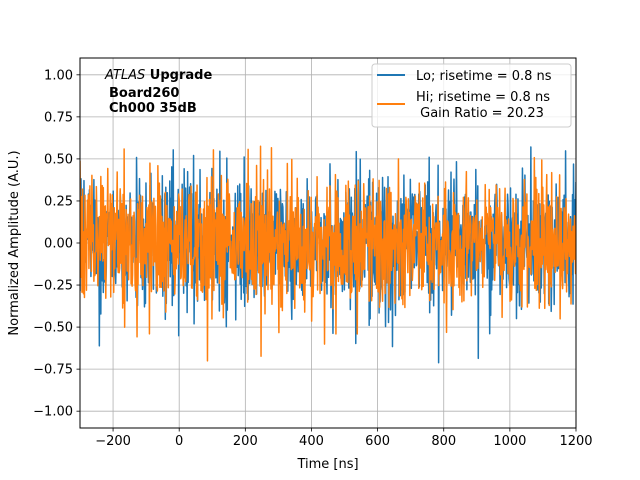  I want to click on legend-box, so click(471, 95).